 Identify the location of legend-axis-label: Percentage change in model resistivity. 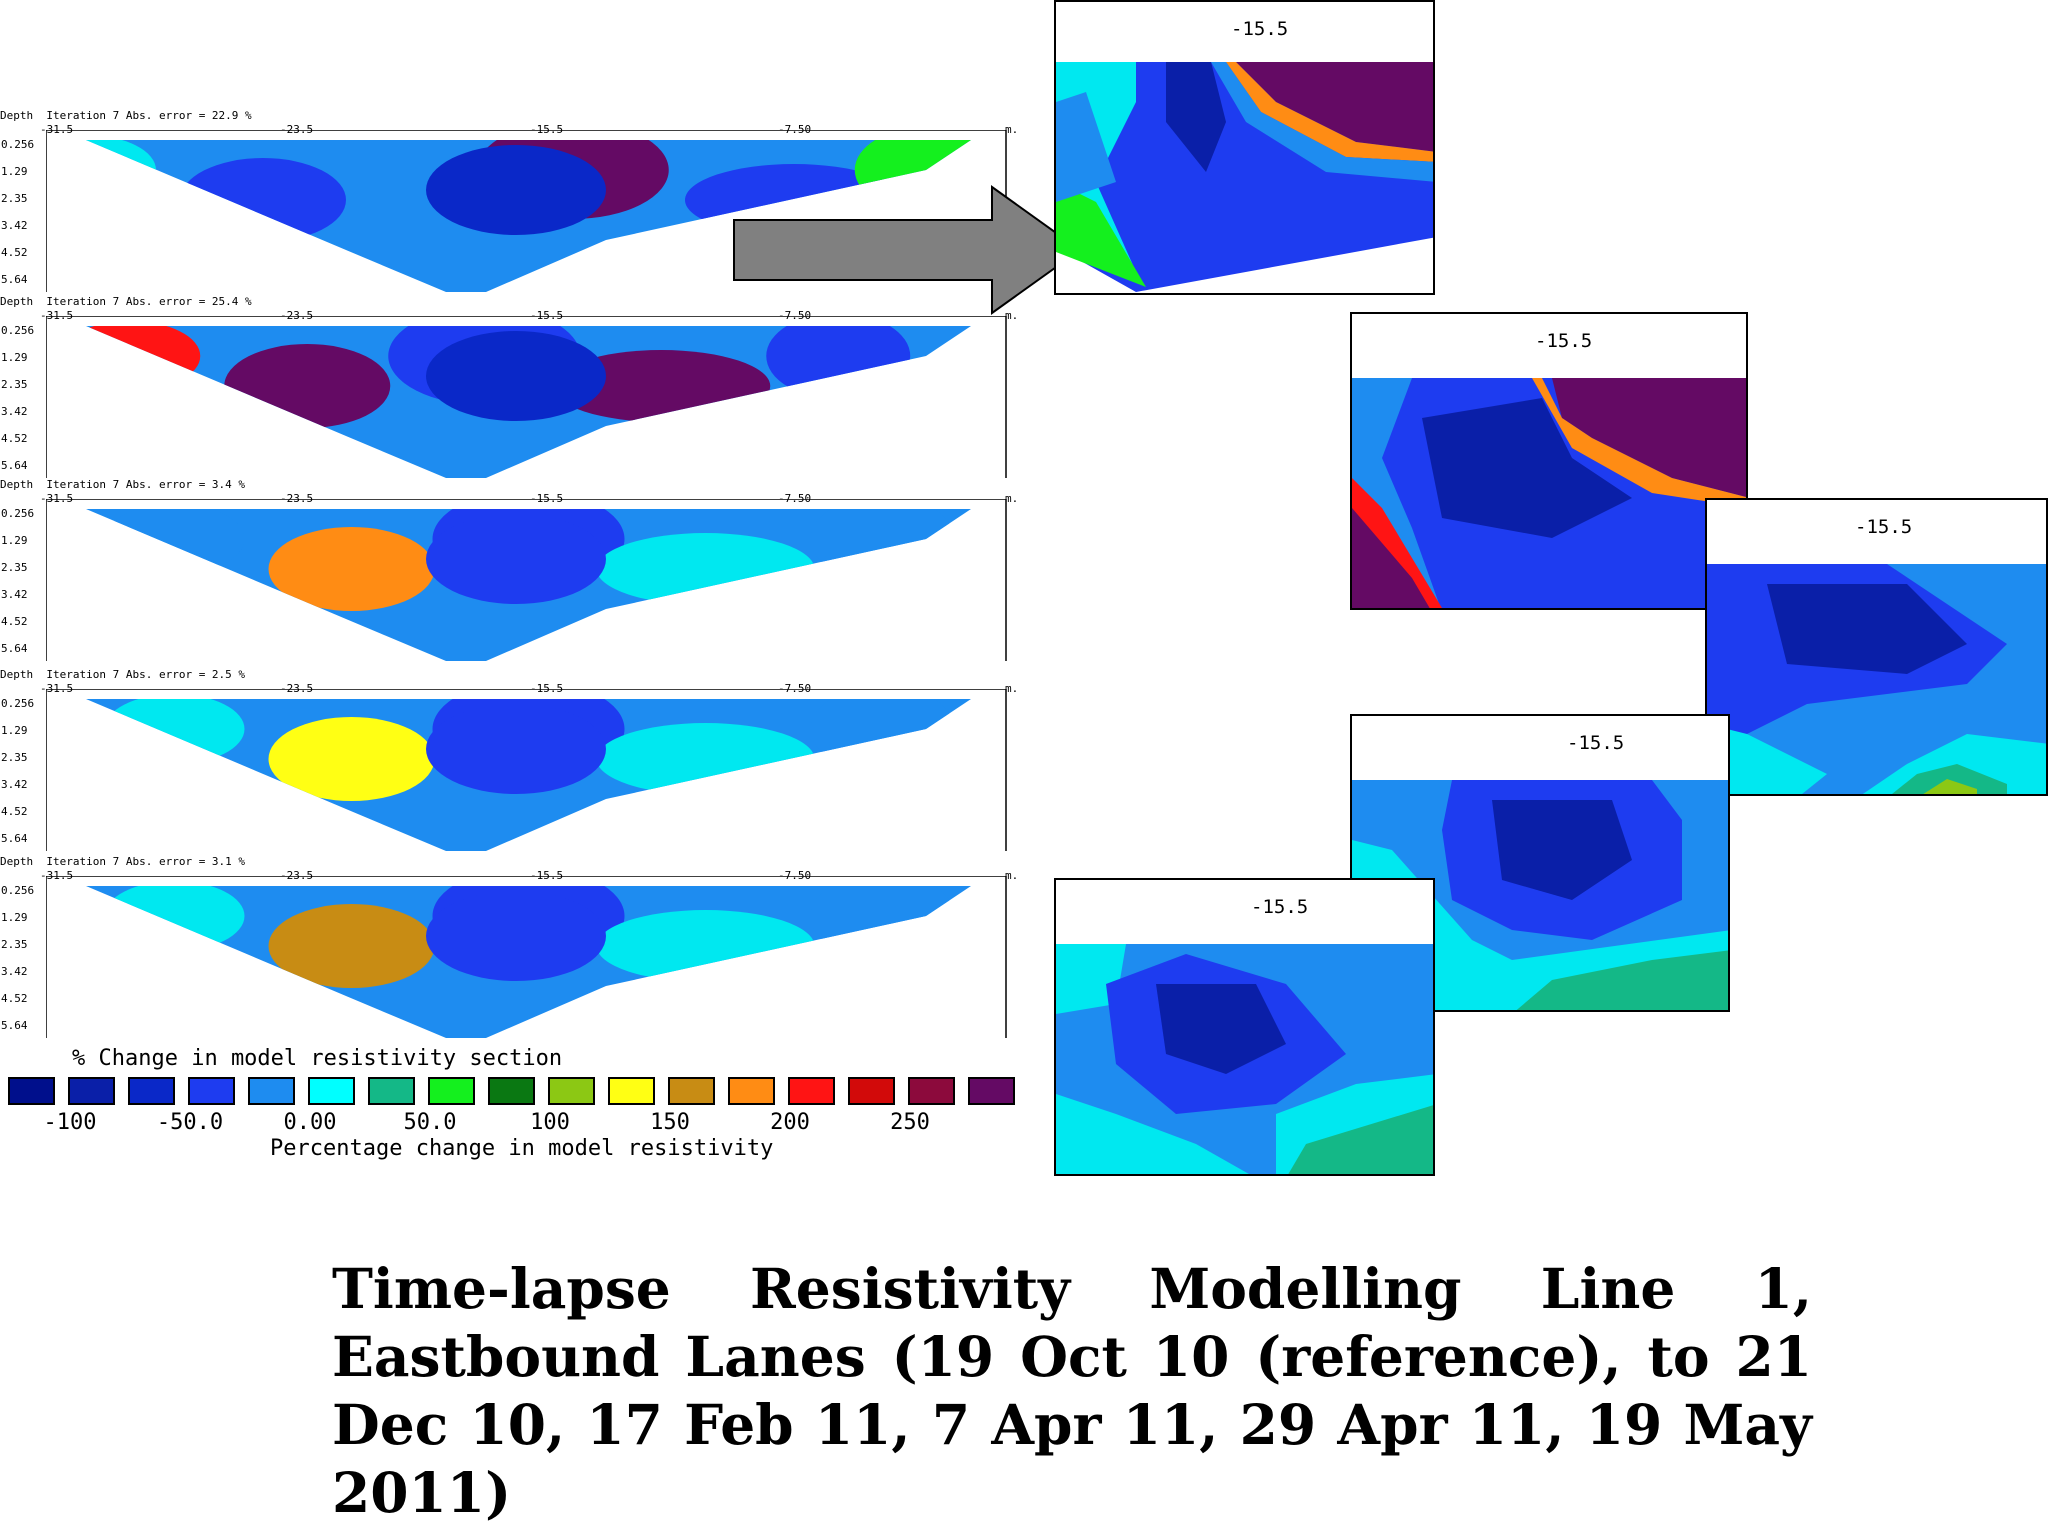
(522, 1148).